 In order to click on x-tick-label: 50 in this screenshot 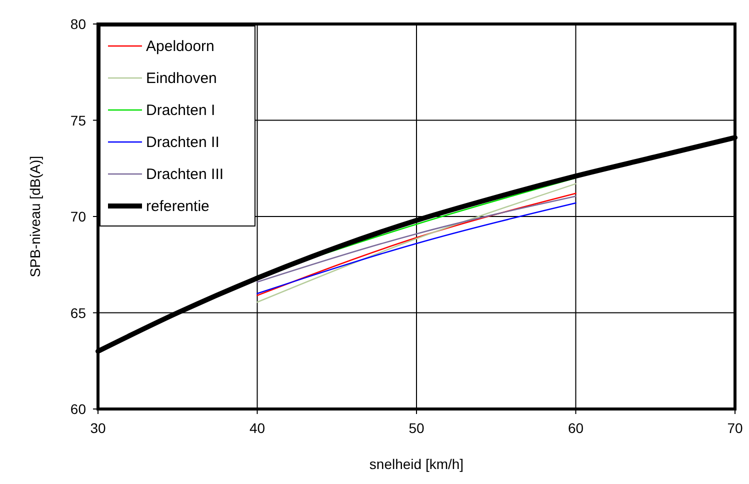, I will do `click(416, 428)`.